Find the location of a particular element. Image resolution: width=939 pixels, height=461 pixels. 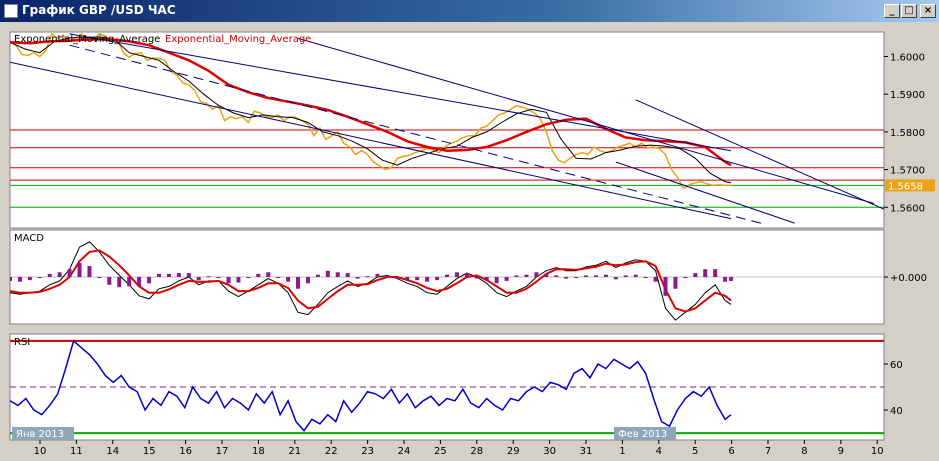

chart-app-icon is located at coordinates (11, 11).